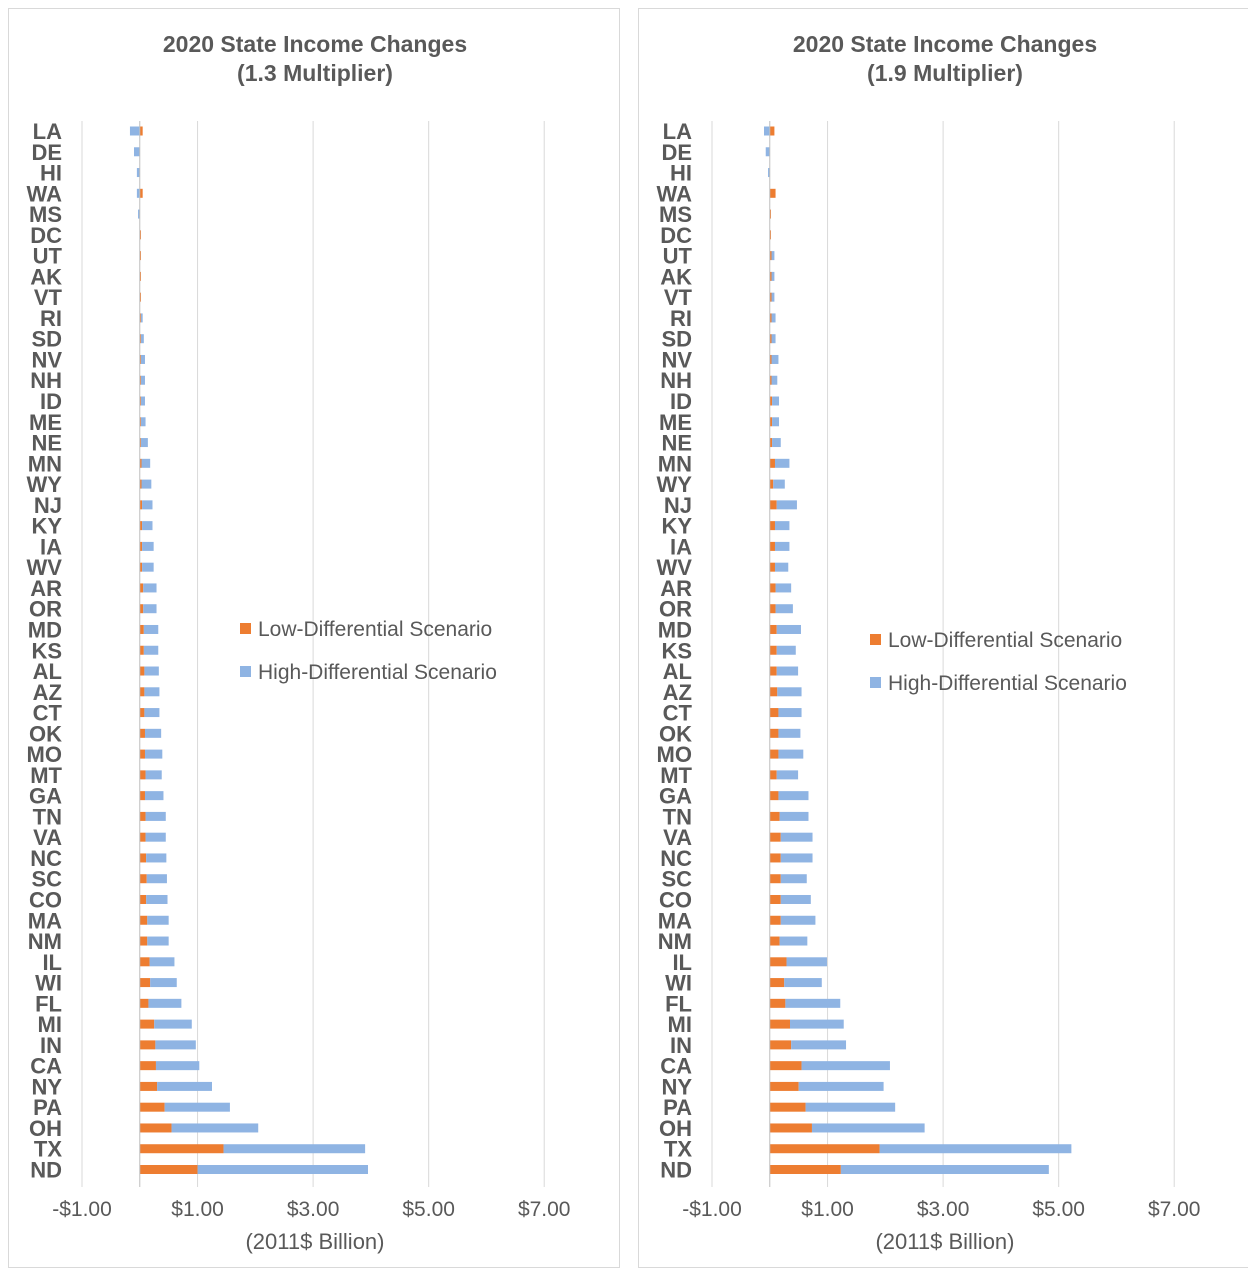  What do you see at coordinates (793, 879) in the screenshot?
I see `bar-sc-high` at bounding box center [793, 879].